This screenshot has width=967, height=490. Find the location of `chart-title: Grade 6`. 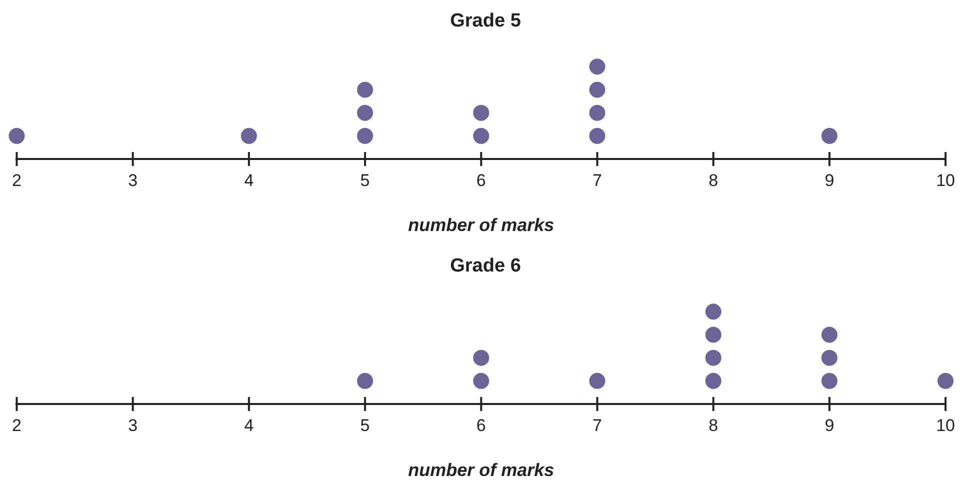

chart-title: Grade 6 is located at coordinates (485, 266).